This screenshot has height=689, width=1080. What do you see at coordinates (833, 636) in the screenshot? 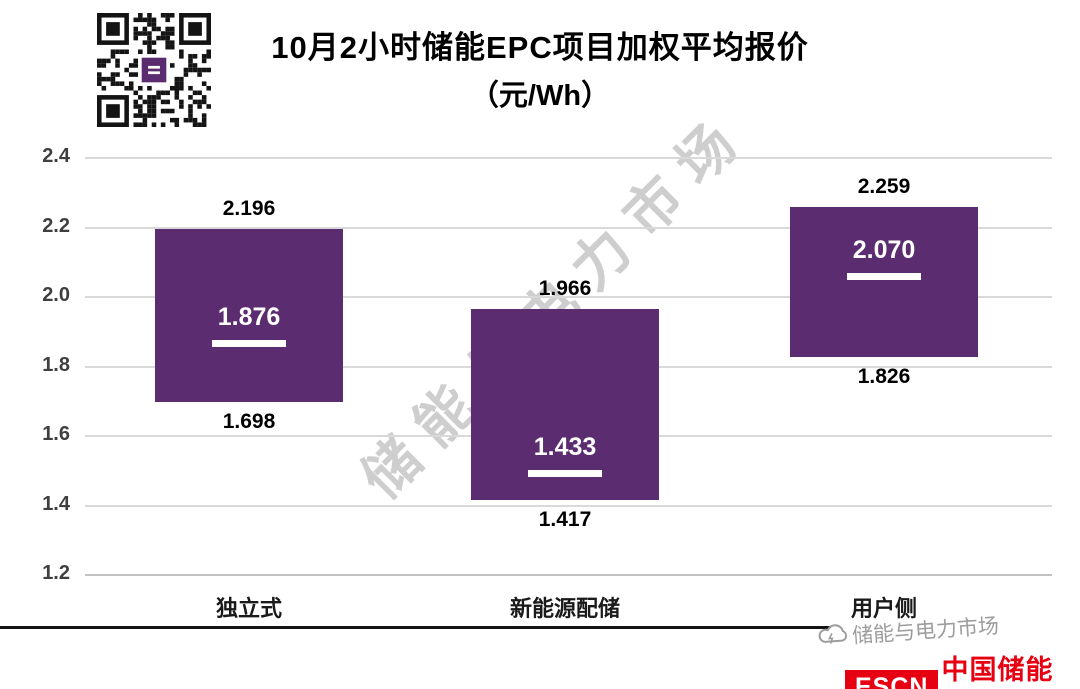
I see `cloud-icon` at bounding box center [833, 636].